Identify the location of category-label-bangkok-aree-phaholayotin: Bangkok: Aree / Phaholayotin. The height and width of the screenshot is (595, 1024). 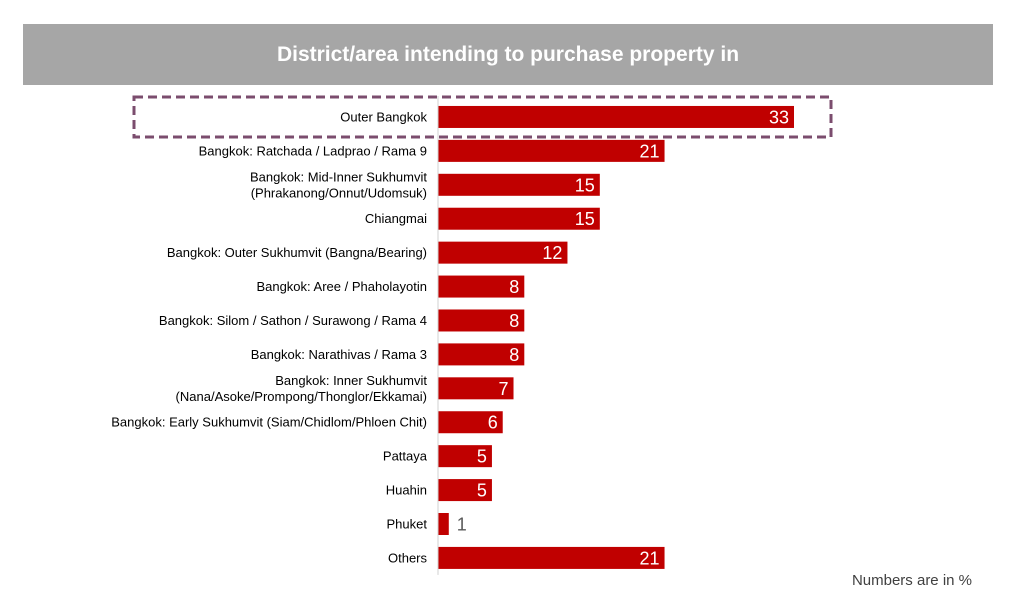
(341, 286).